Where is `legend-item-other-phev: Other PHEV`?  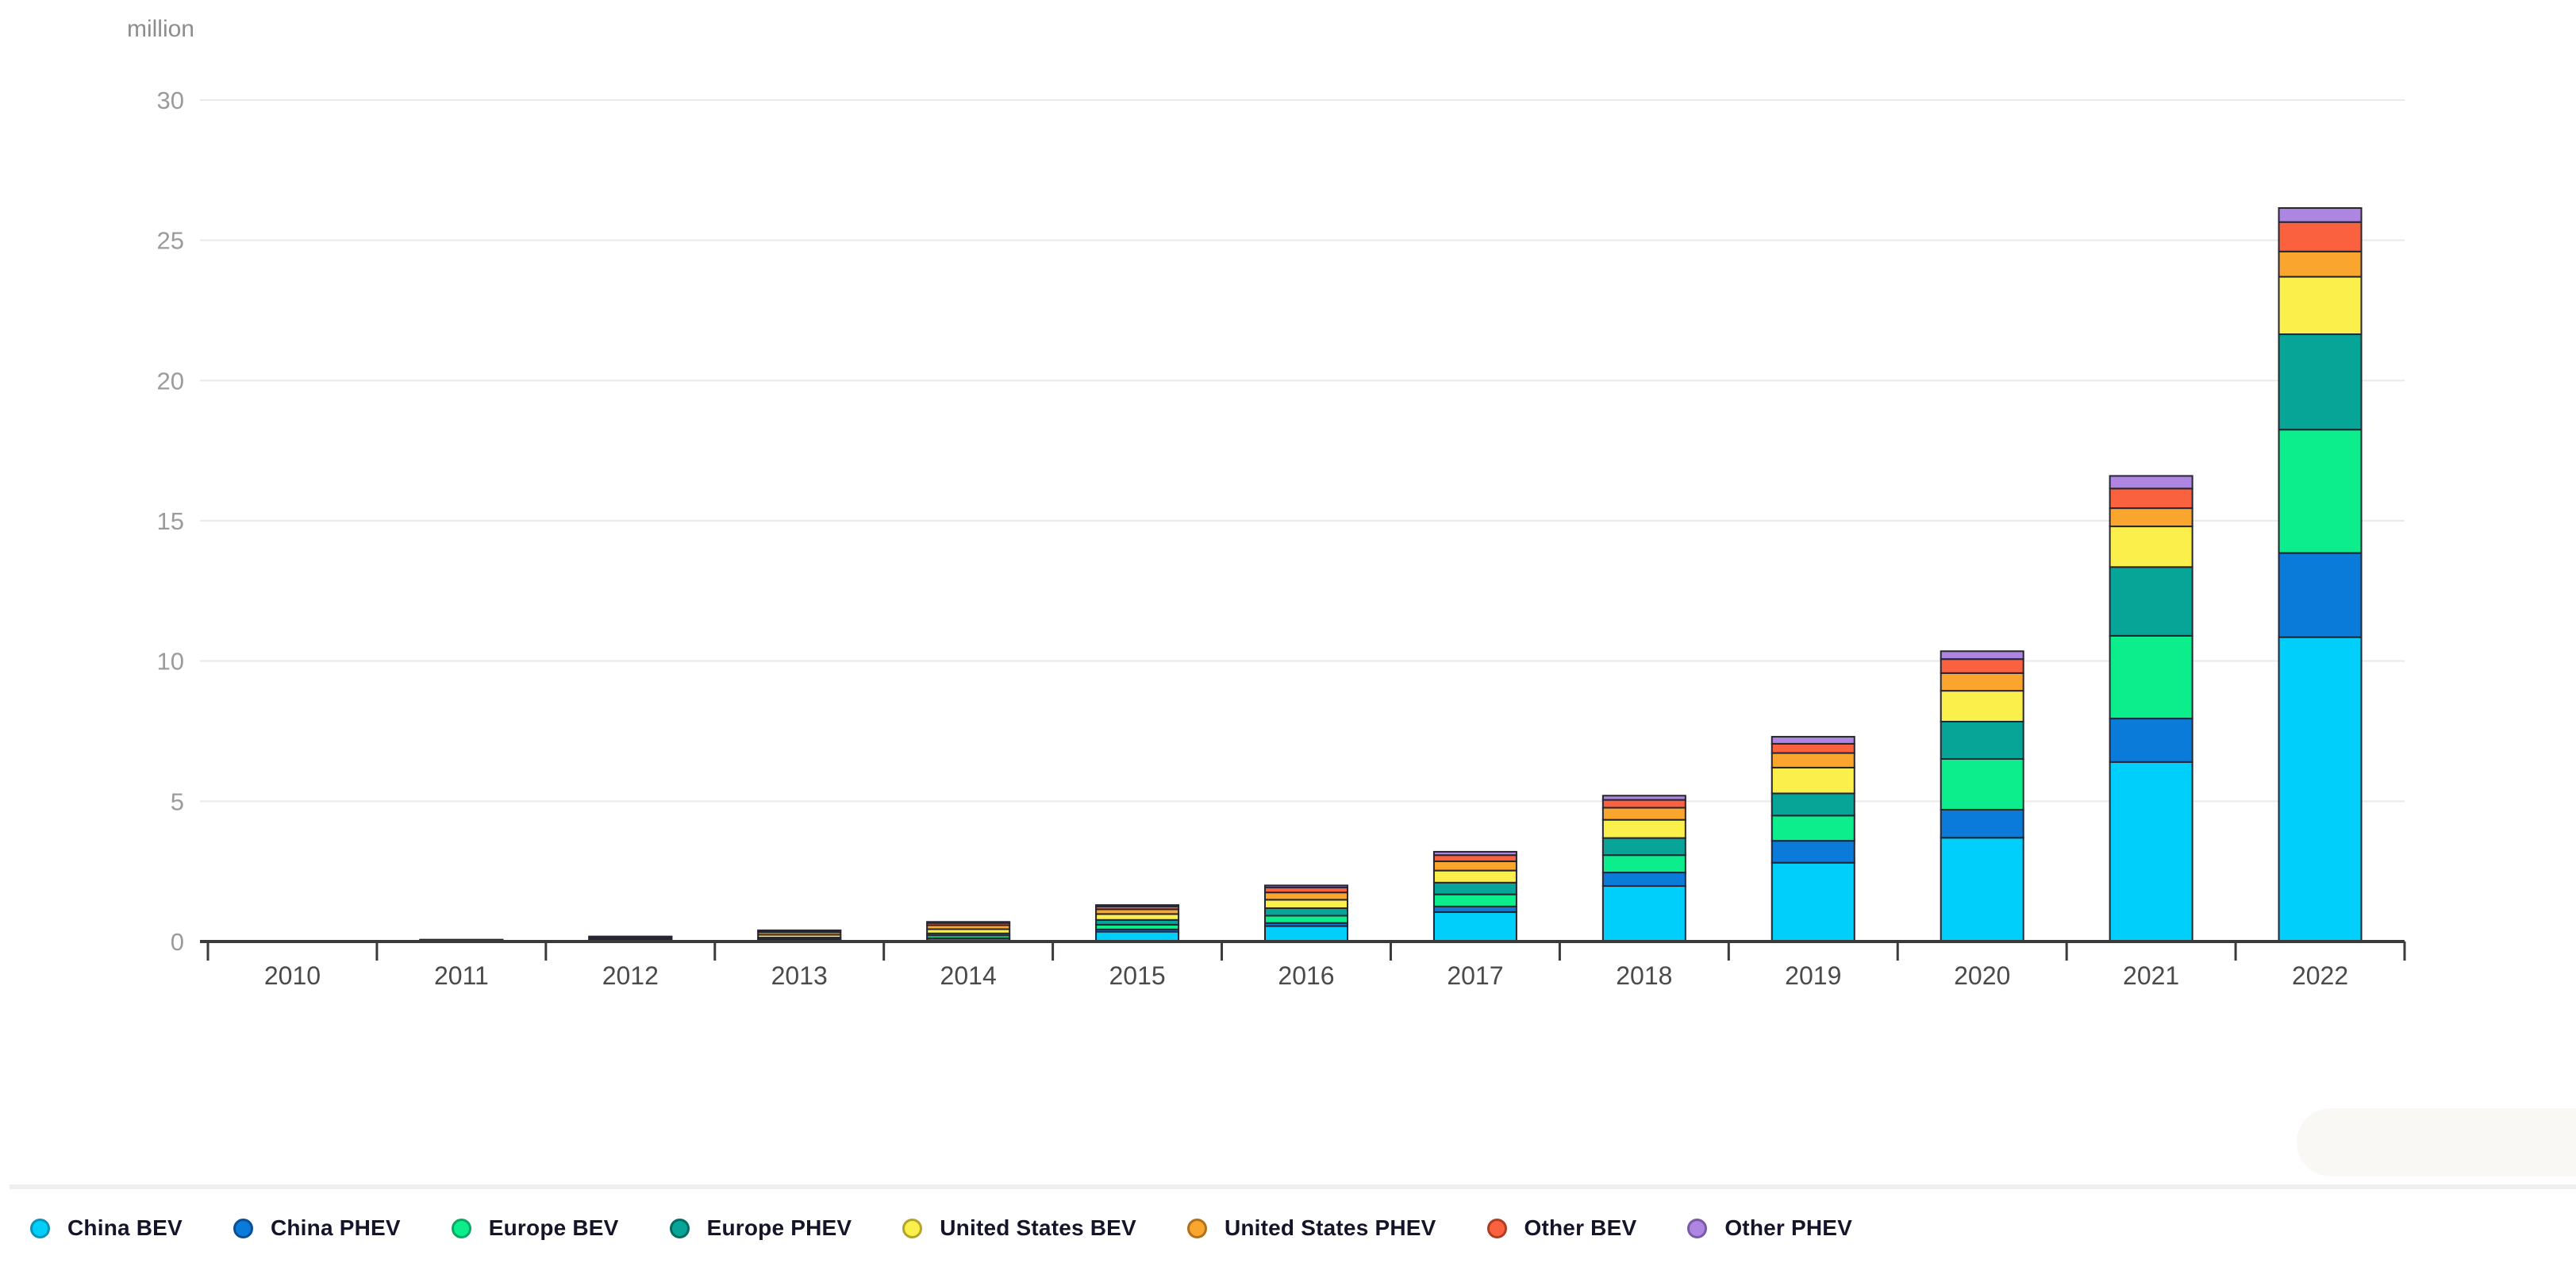
legend-item-other-phev: Other PHEV is located at coordinates (1769, 1228).